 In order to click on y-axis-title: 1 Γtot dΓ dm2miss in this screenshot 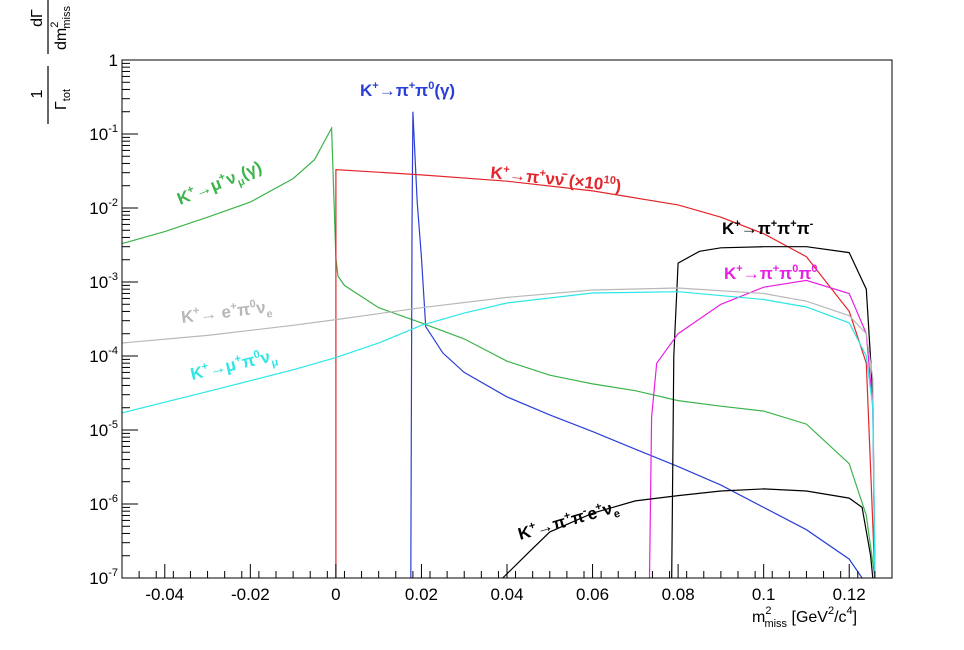, I will do `click(51, 62)`.